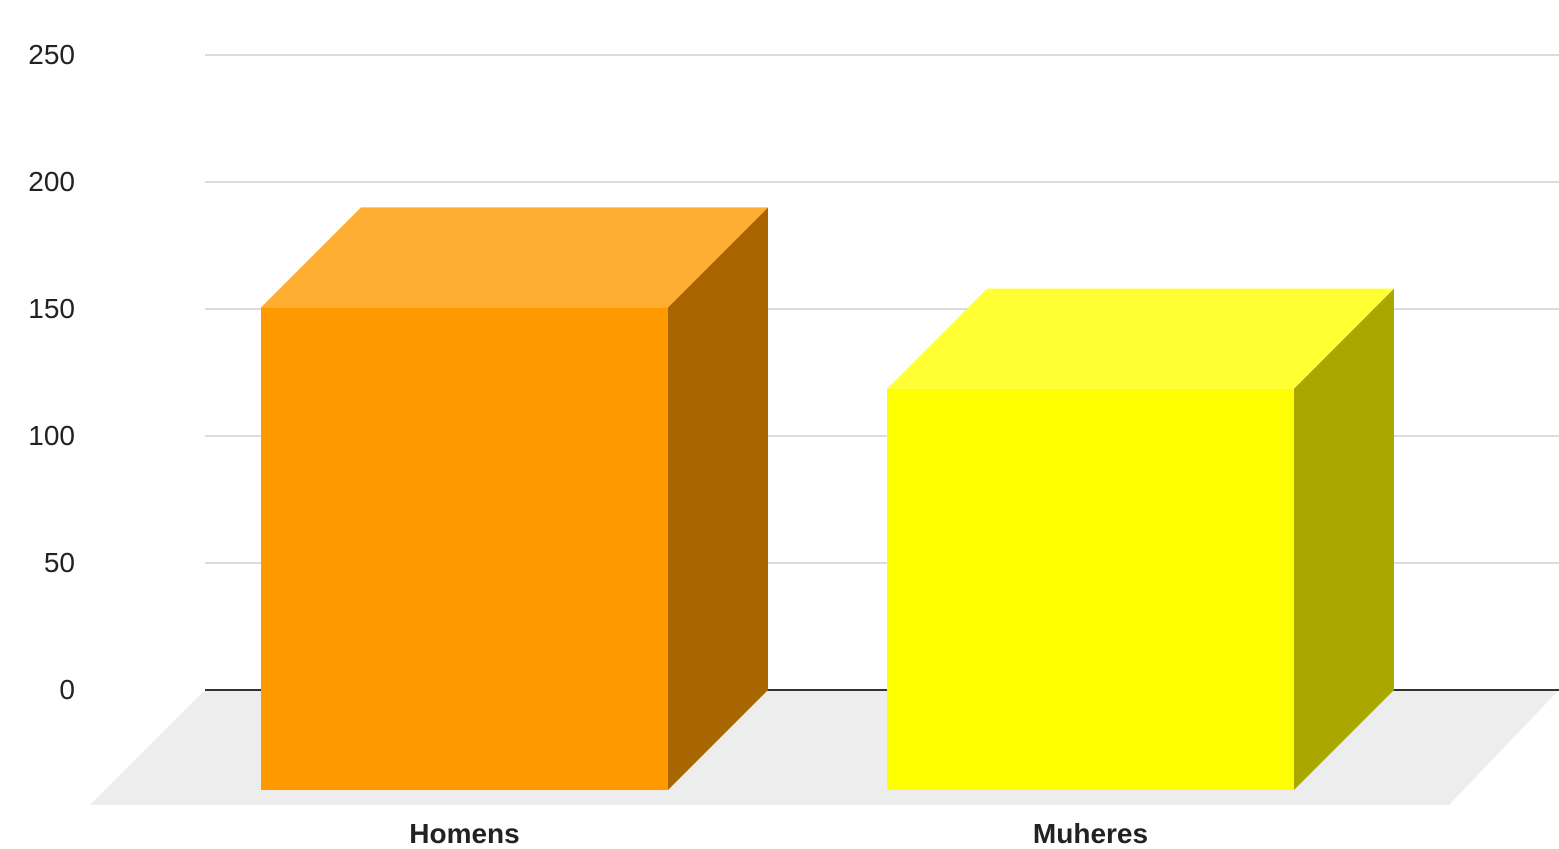 Image resolution: width=1559 pixels, height=849 pixels. What do you see at coordinates (1090, 833) in the screenshot?
I see `x-tick-label: Muheres` at bounding box center [1090, 833].